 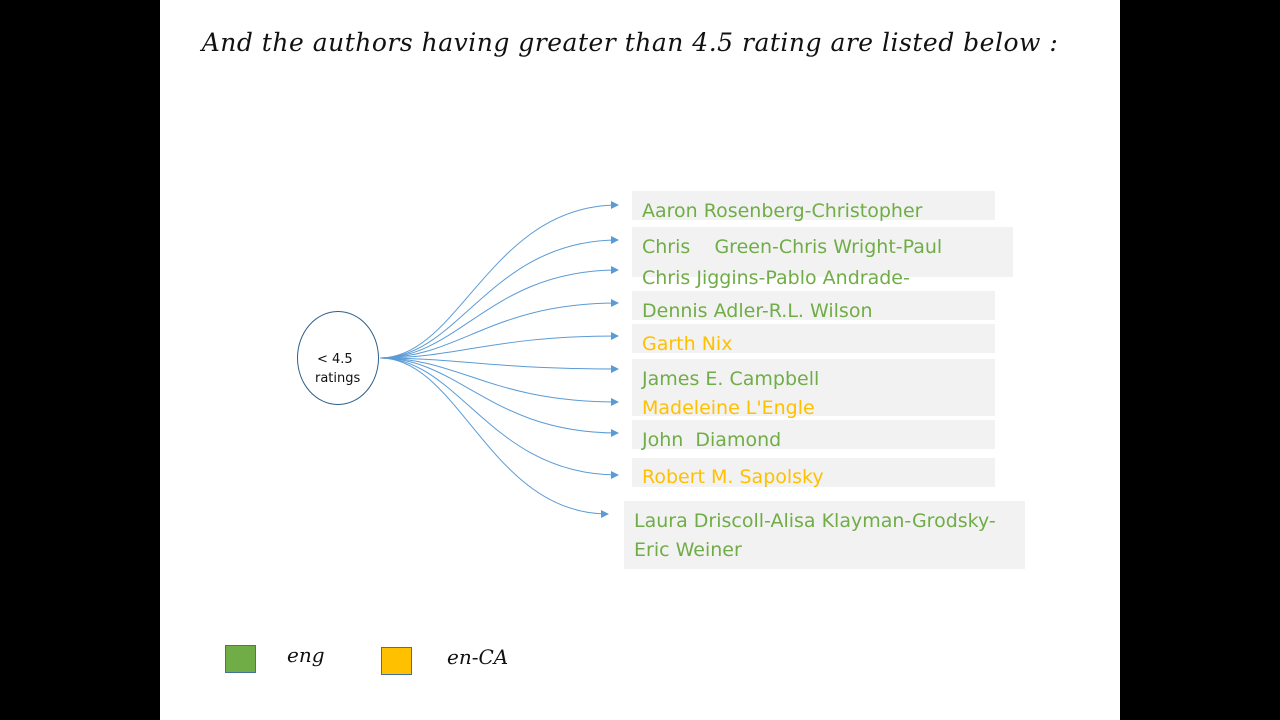 I want to click on connector-lines, so click(x=499, y=359).